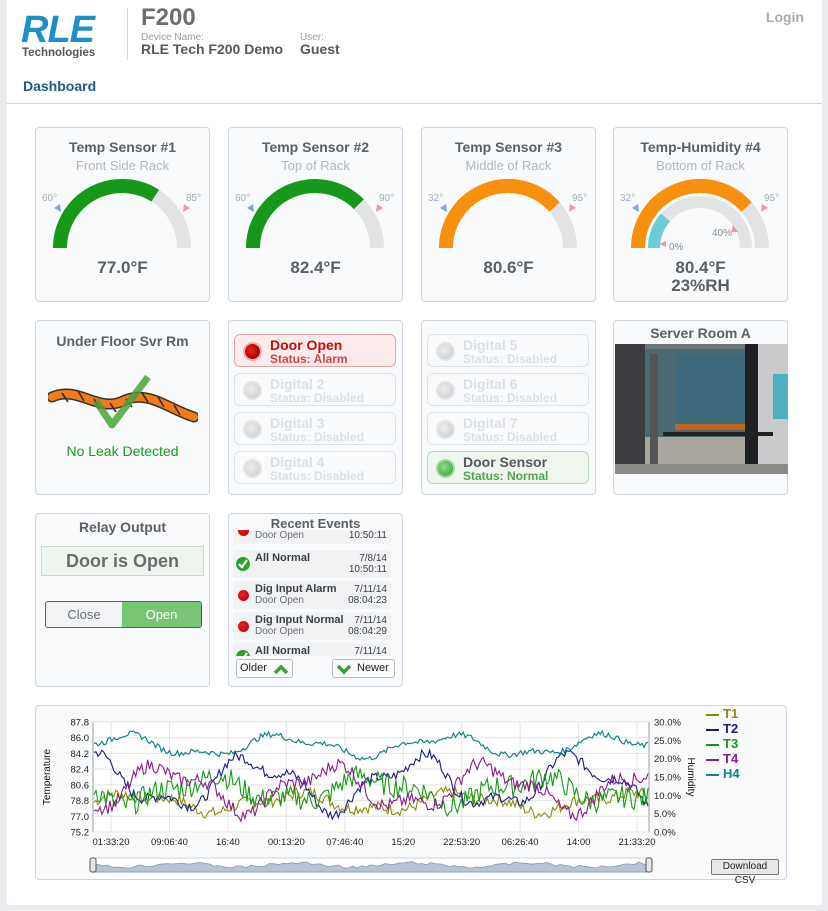  What do you see at coordinates (371, 867) in the screenshot?
I see `navigator-series` at bounding box center [371, 867].